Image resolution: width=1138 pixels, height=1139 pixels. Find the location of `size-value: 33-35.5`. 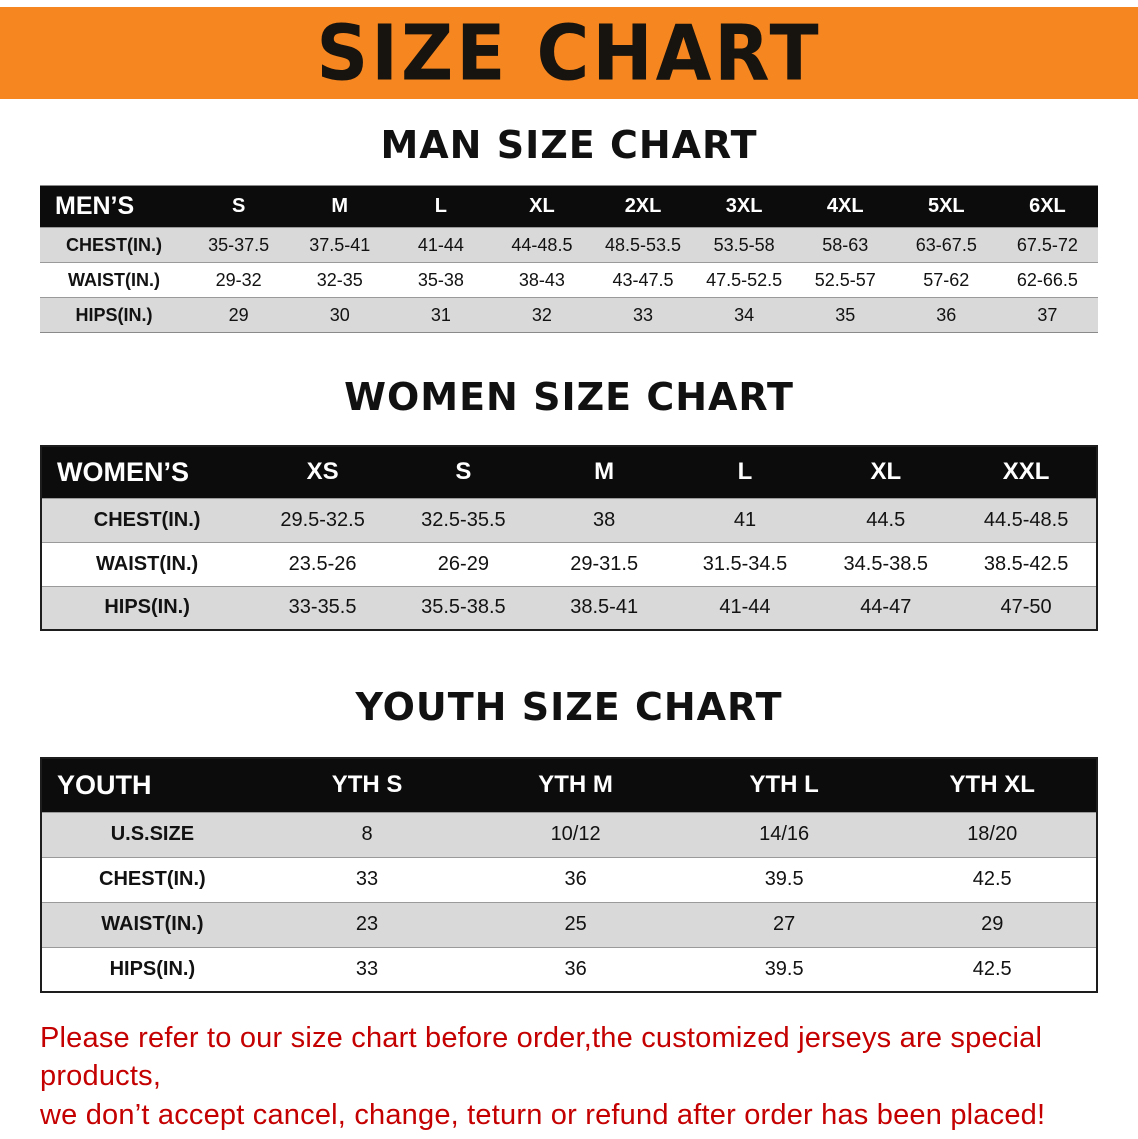

size-value: 33-35.5 is located at coordinates (322, 607).